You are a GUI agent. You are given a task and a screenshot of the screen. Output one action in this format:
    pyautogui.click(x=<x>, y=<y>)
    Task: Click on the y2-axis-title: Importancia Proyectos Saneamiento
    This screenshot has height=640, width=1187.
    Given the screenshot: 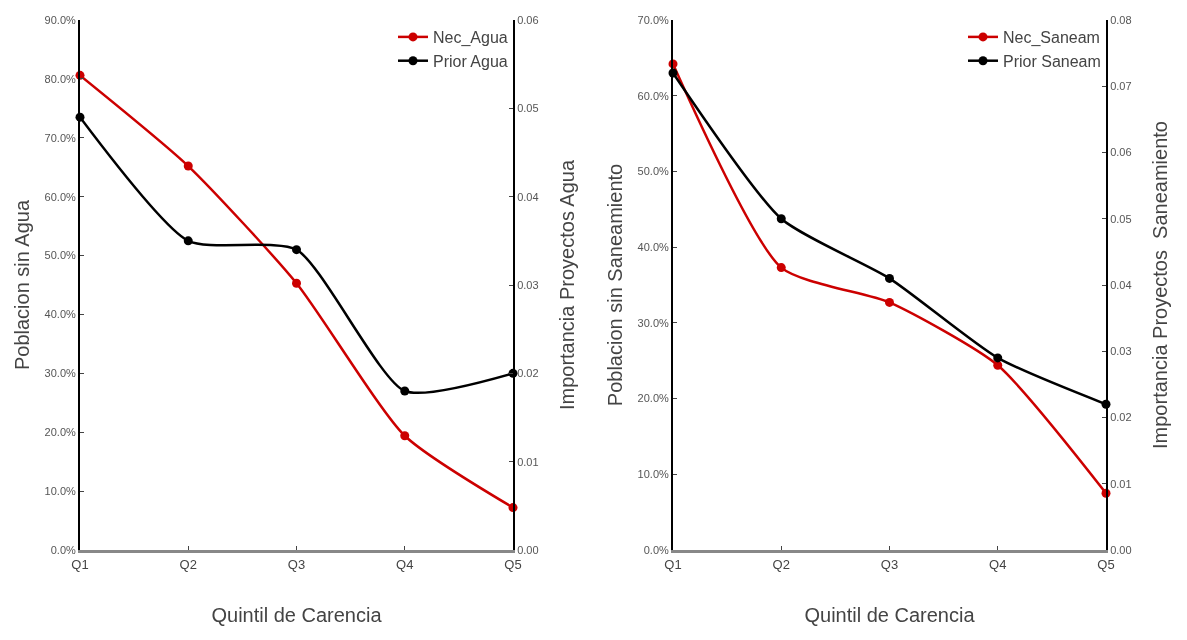 What is the action you would take?
    pyautogui.click(x=1160, y=285)
    